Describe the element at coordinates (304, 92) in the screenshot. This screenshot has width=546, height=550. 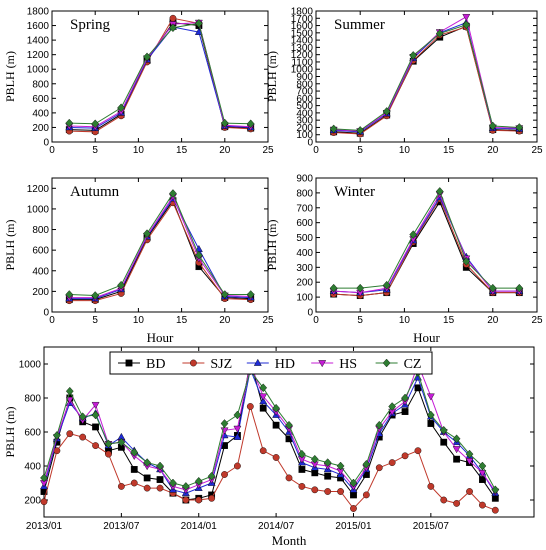
I see `y-tick-label: 700` at that location.